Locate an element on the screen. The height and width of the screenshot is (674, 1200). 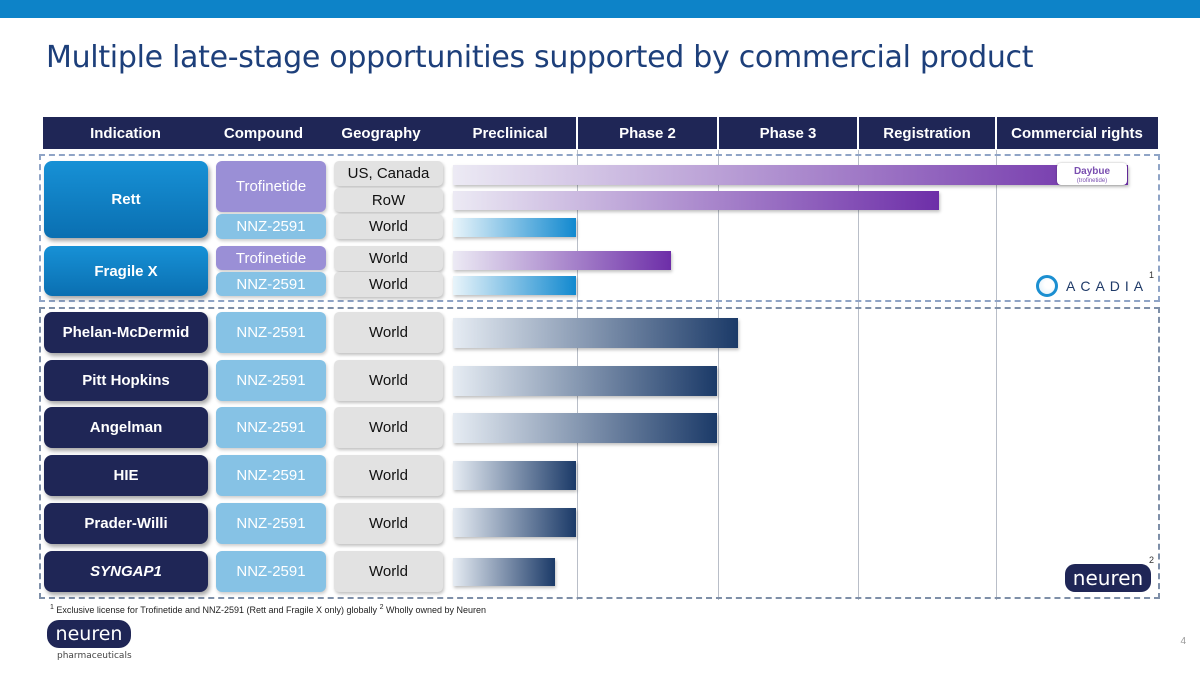
header-commercial-rights: Commercial rights is located at coordinates (1077, 133).